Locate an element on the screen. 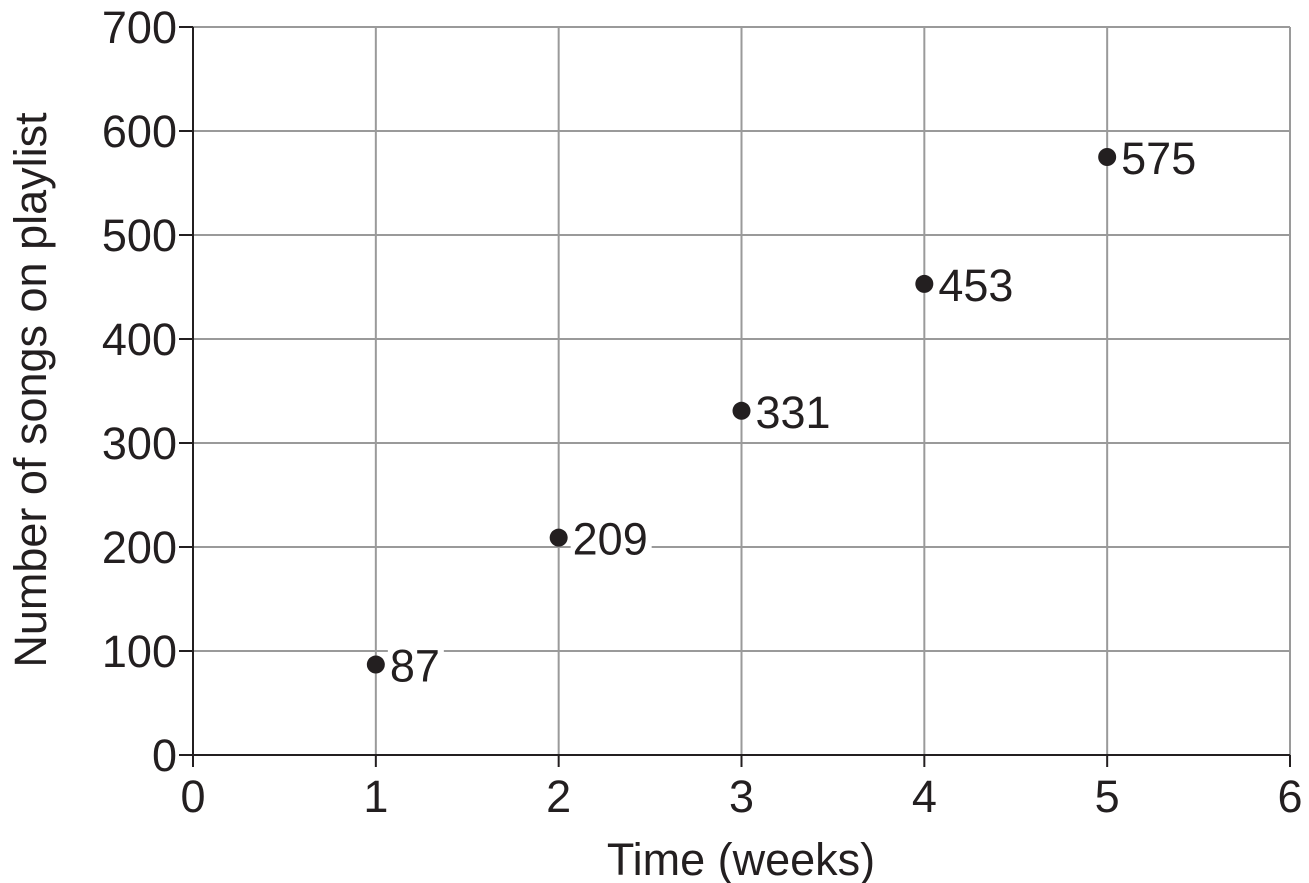  y-tick-label: 600 is located at coordinates (139, 131).